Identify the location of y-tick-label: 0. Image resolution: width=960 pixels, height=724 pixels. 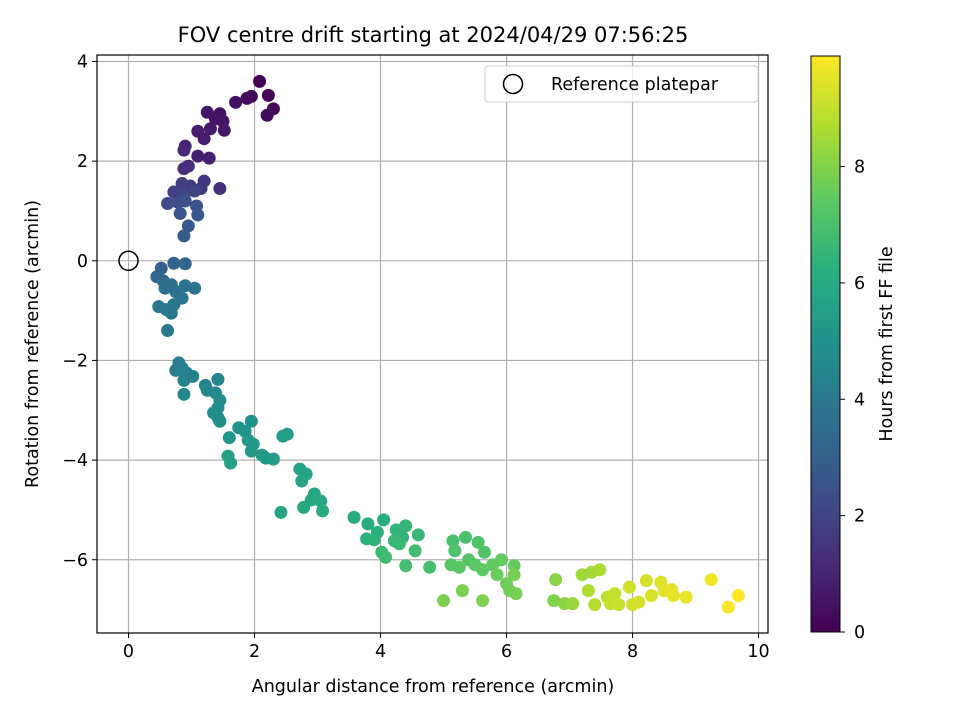
(82, 262).